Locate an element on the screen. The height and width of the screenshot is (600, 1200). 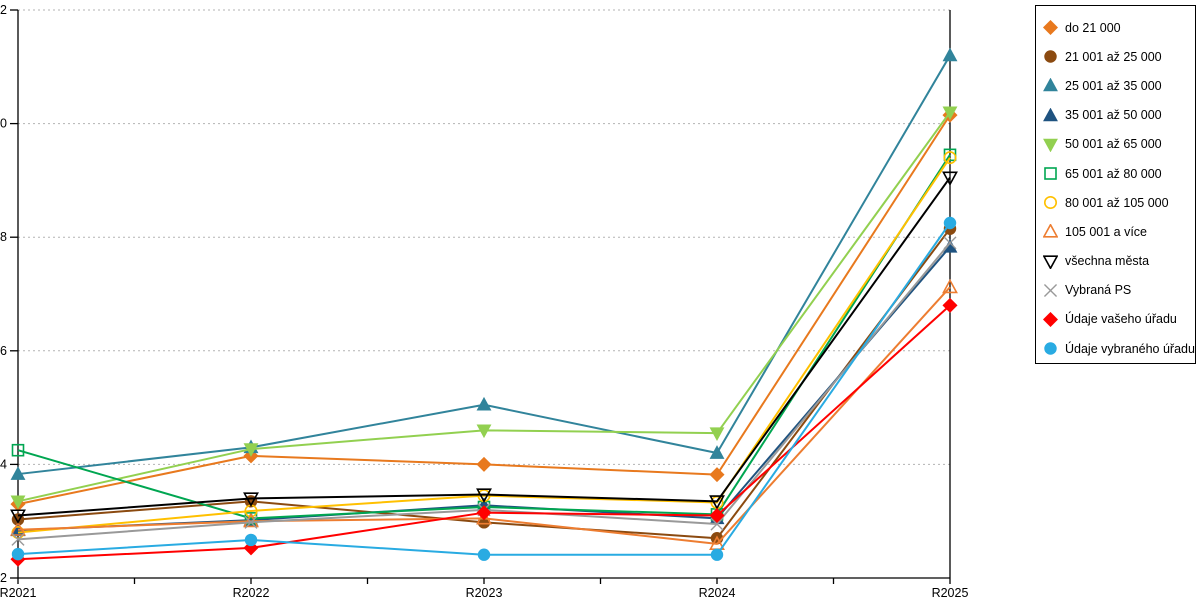
legend-label: 50 001 až 65 000 is located at coordinates (1113, 144).